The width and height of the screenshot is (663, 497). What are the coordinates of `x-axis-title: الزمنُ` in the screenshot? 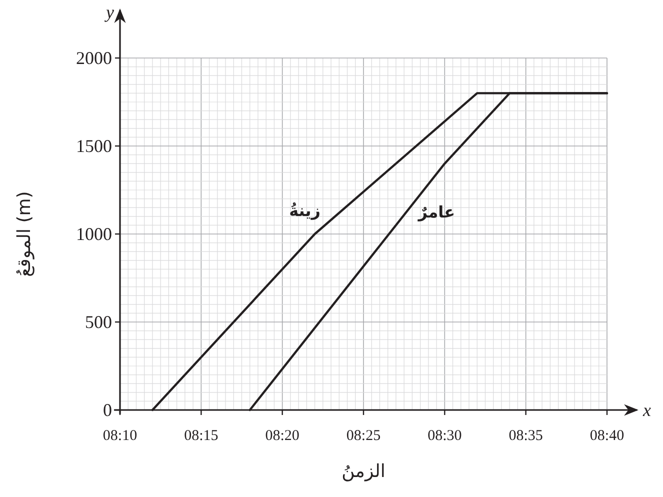 It's located at (364, 471).